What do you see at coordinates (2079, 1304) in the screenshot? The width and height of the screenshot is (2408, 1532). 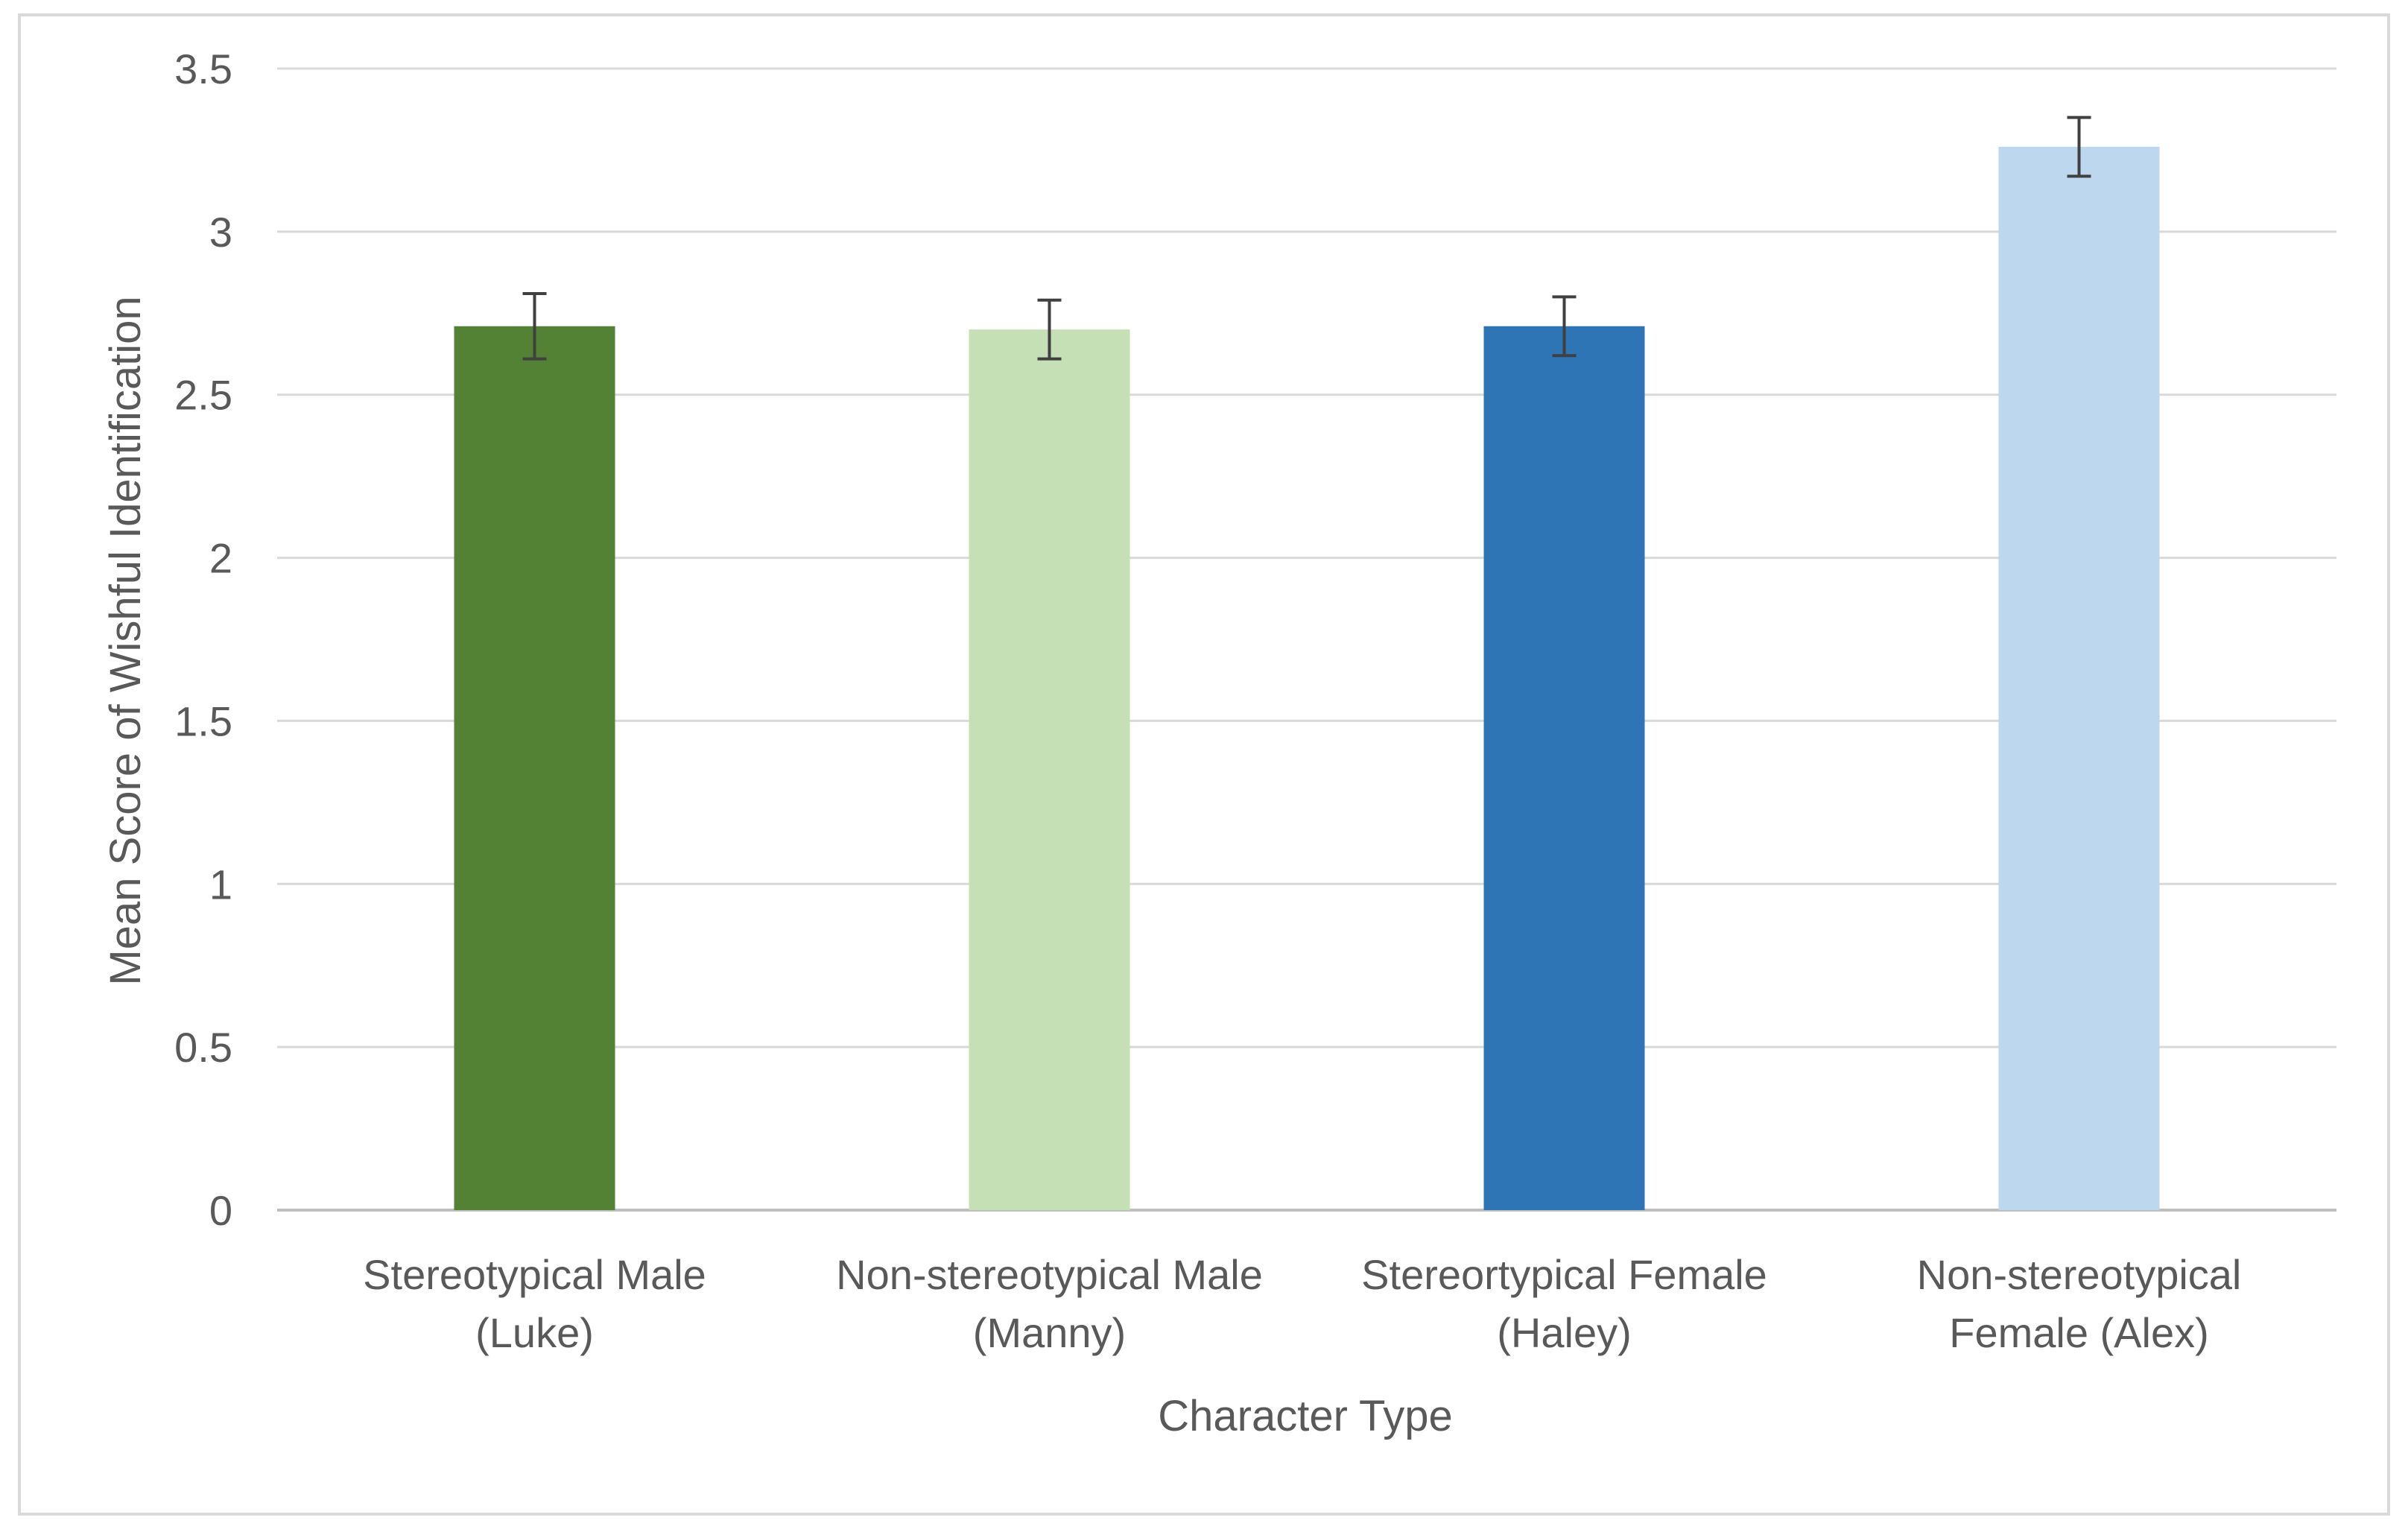 I see `x-category-label: Non-stereotypical Female (Alex)` at bounding box center [2079, 1304].